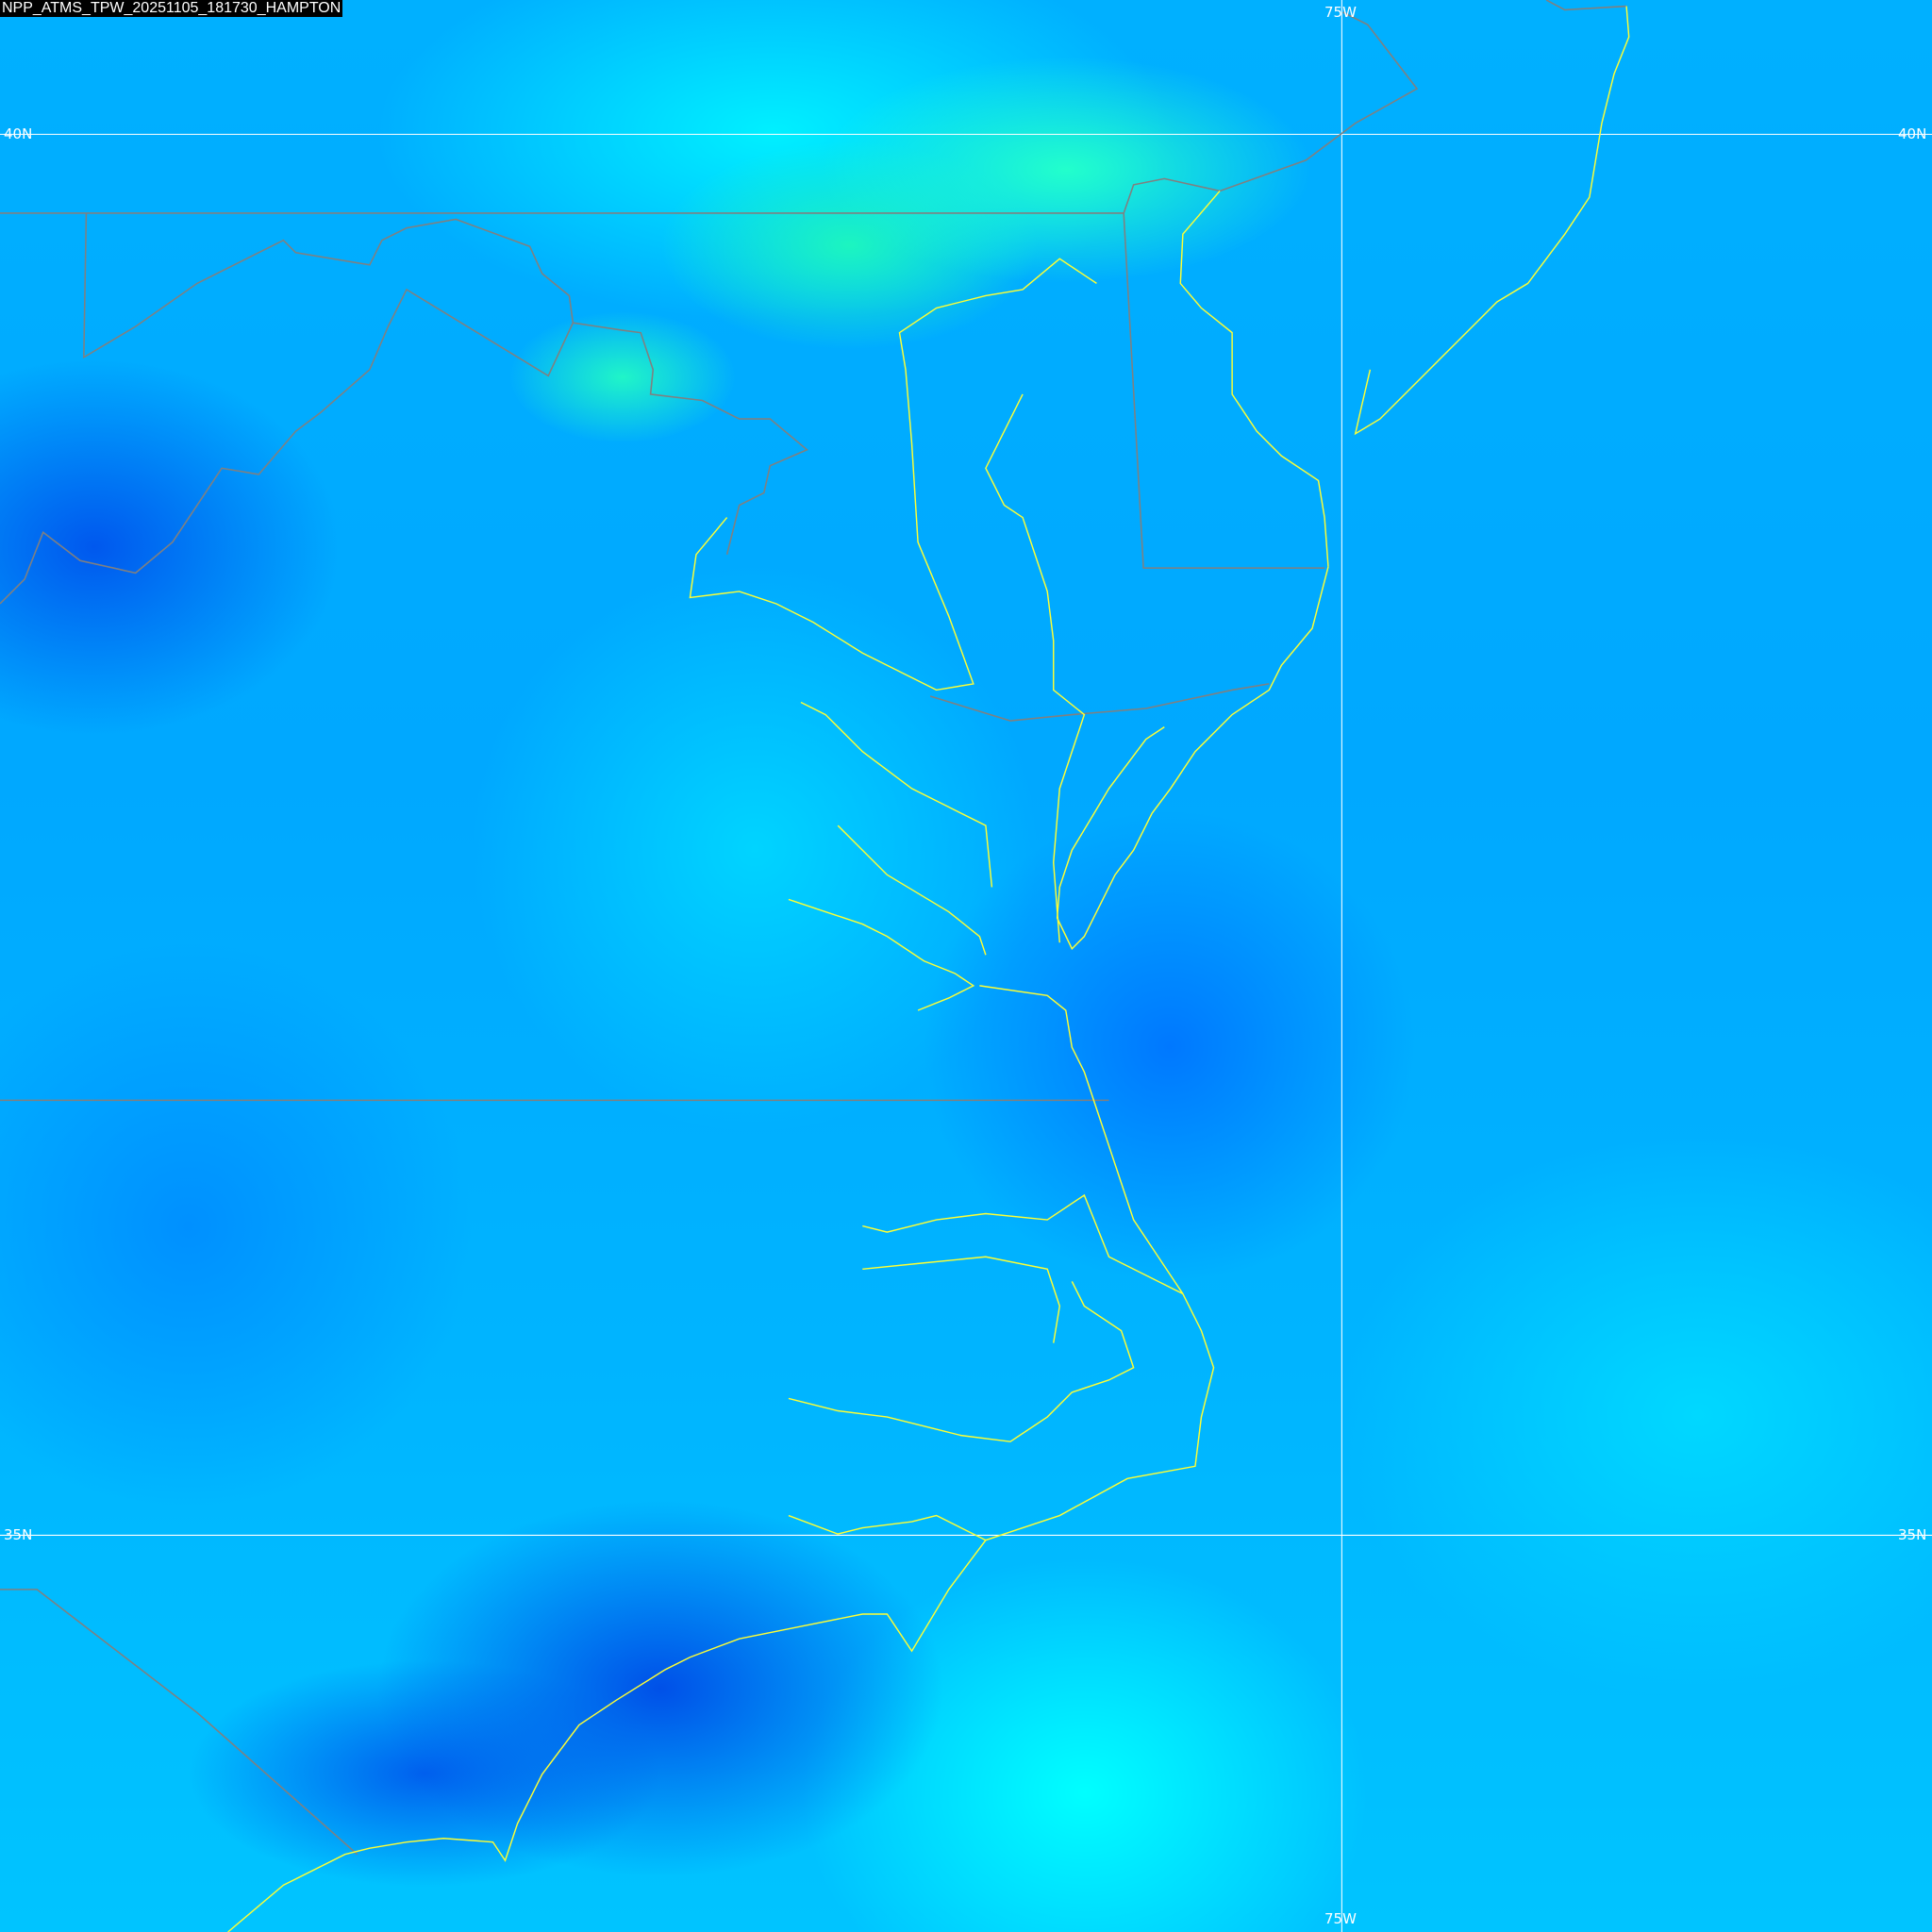 The width and height of the screenshot is (1932, 1932). Describe the element at coordinates (893, 475) in the screenshot. I see `chesapeake-western-shore` at that location.